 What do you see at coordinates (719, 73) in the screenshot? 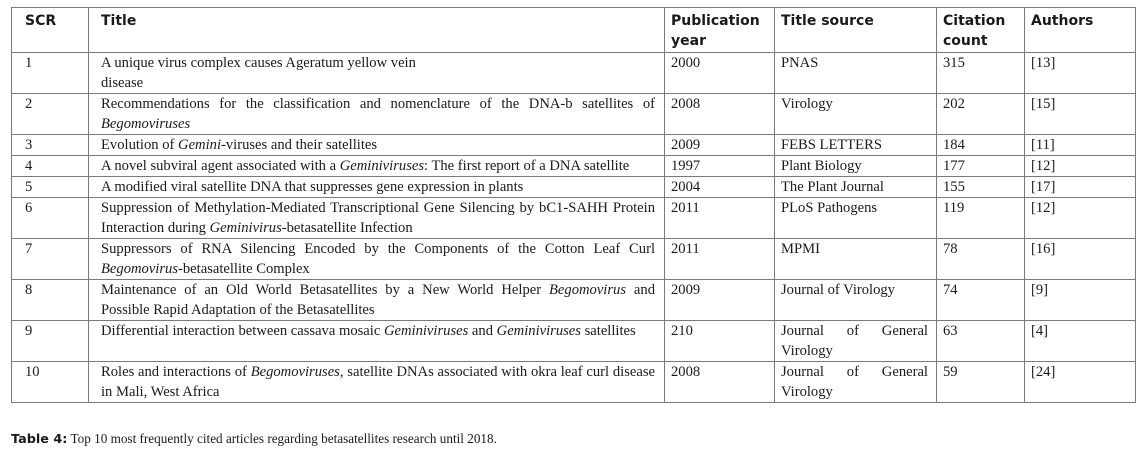
I see `cell-year: 2000` at bounding box center [719, 73].